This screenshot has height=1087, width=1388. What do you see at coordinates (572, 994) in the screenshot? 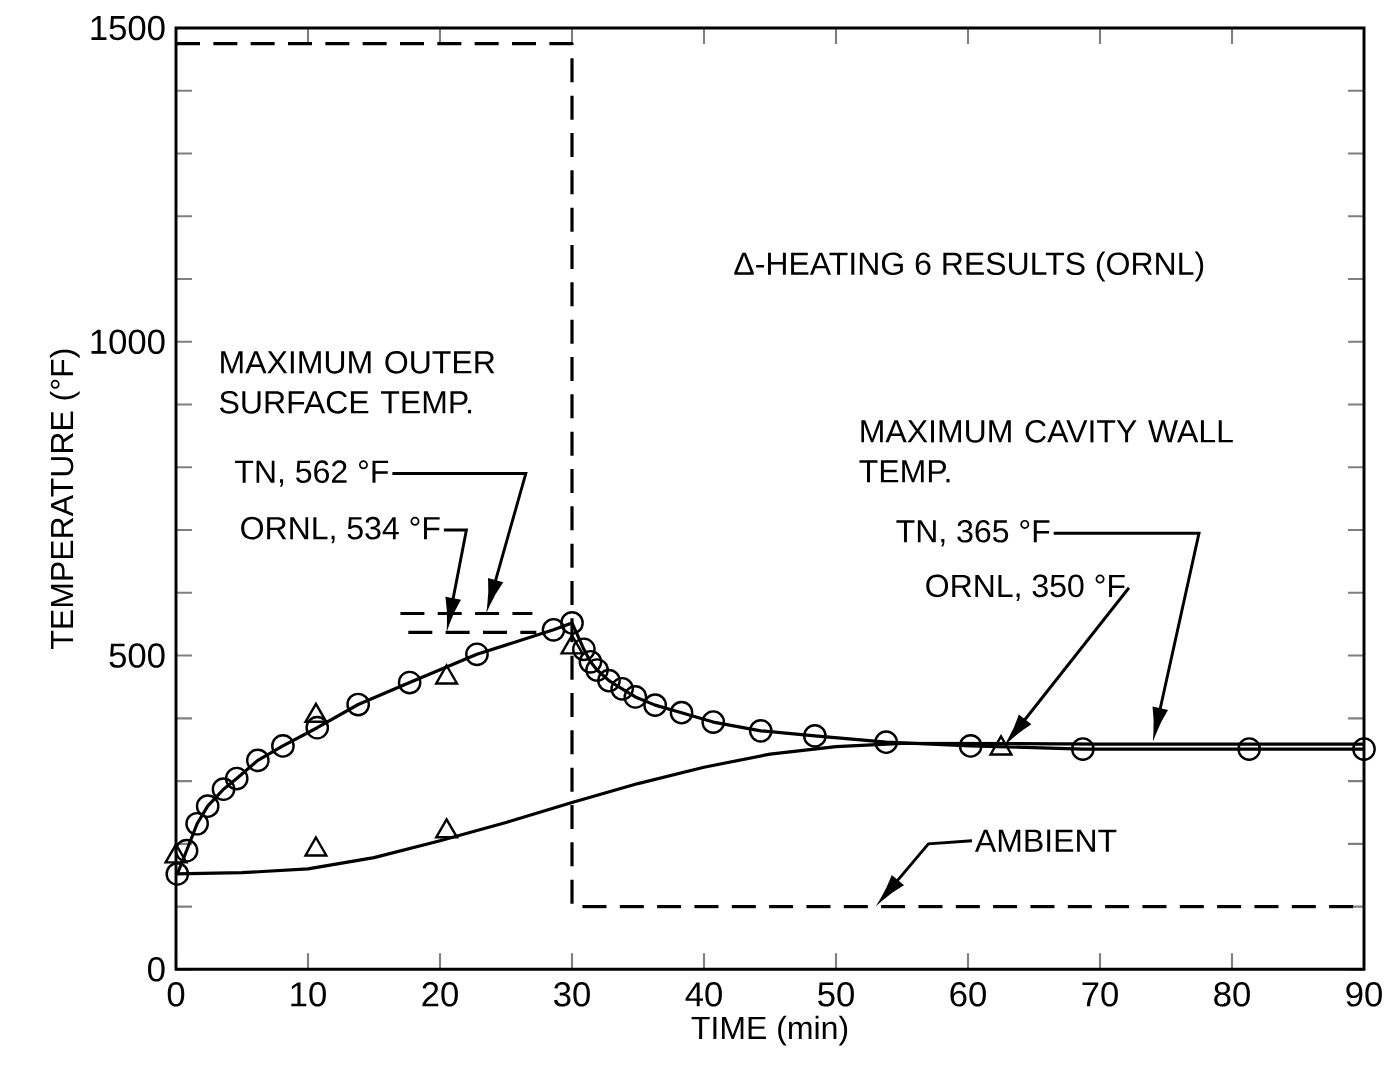
I see `x-tick-label: 30` at bounding box center [572, 994].